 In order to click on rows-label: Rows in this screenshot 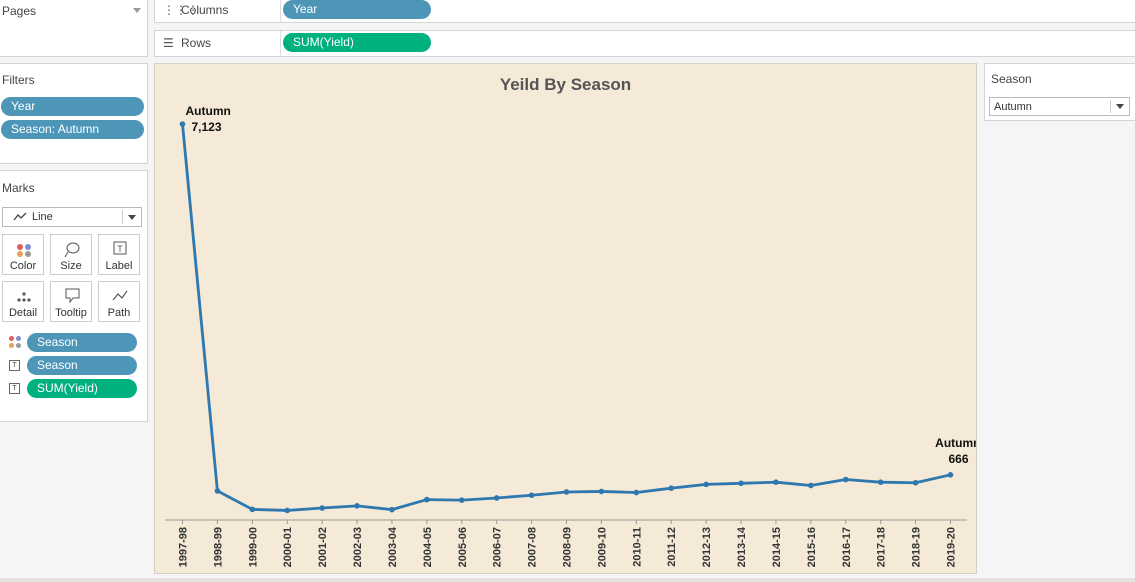, I will do `click(196, 43)`.